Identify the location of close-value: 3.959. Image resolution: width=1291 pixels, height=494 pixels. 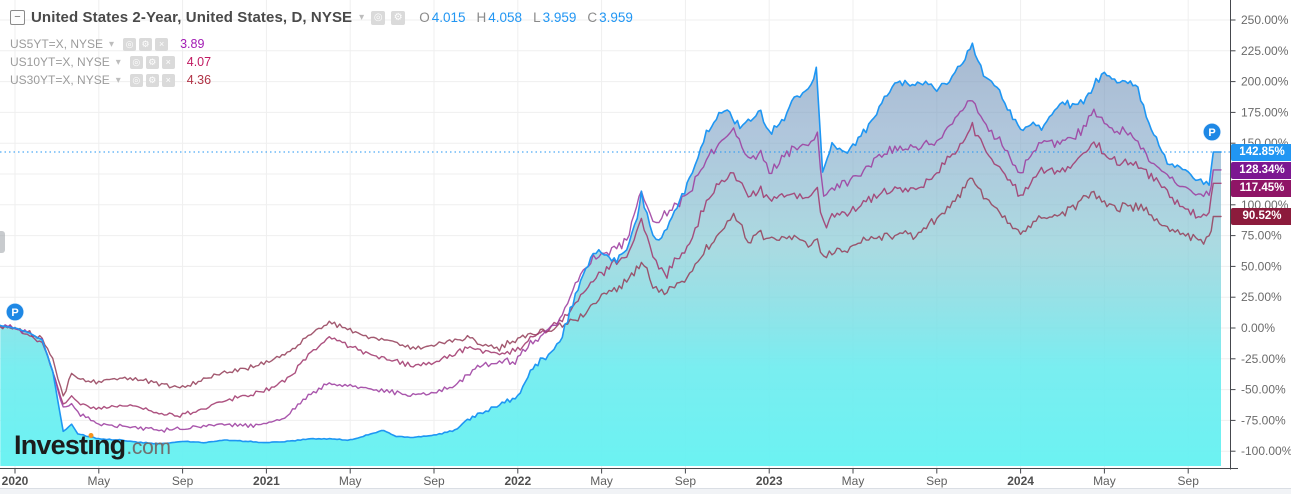
(616, 17).